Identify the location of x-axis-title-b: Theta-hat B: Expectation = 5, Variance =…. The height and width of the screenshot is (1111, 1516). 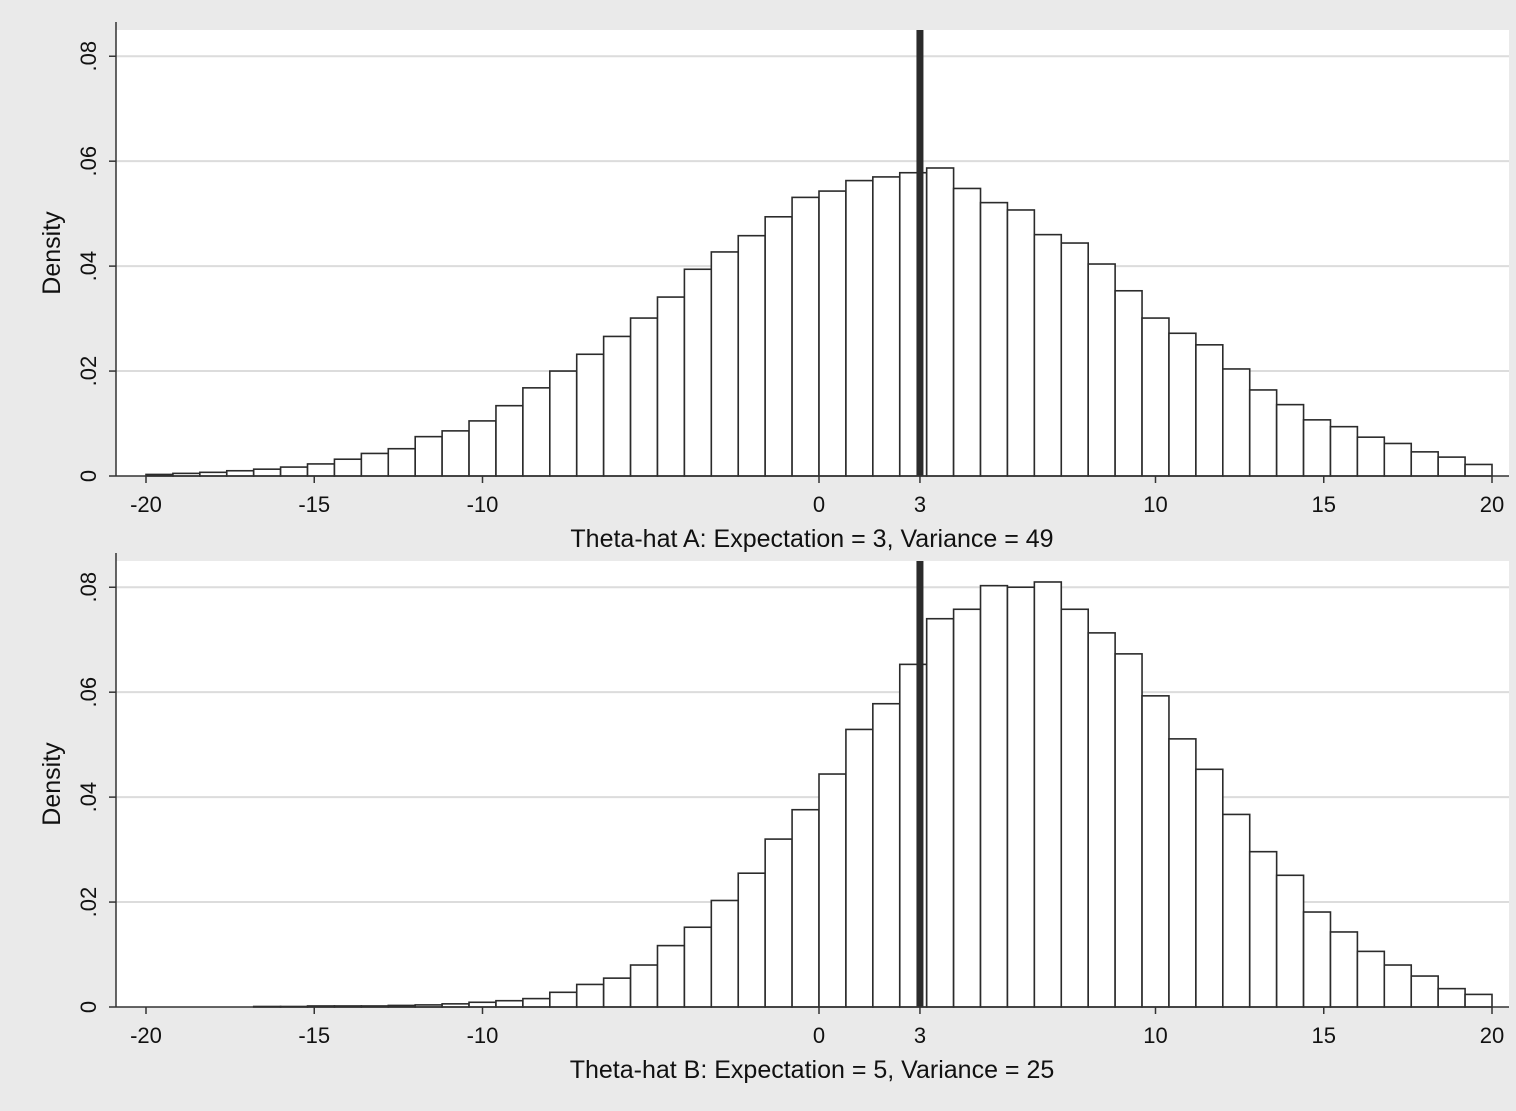
(812, 1070).